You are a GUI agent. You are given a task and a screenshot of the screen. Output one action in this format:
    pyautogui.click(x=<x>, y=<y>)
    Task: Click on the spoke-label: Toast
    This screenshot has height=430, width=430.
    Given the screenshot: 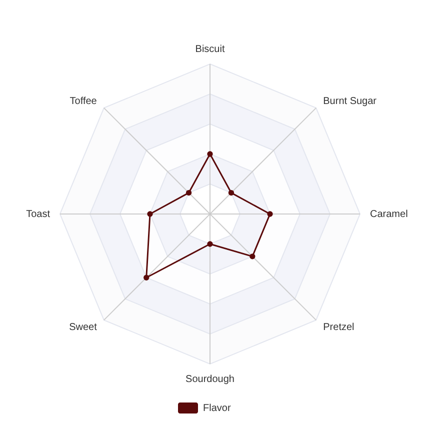 What is the action you would take?
    pyautogui.click(x=38, y=214)
    